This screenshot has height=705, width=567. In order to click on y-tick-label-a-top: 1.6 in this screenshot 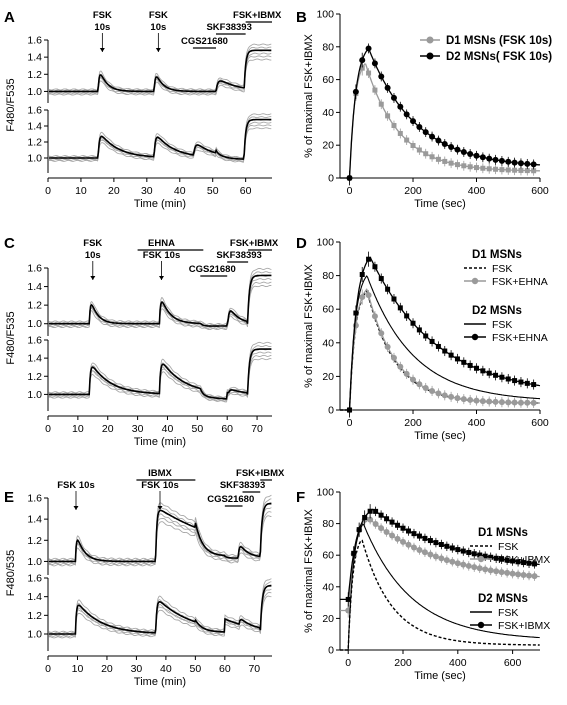, I will do `click(34, 41)`.